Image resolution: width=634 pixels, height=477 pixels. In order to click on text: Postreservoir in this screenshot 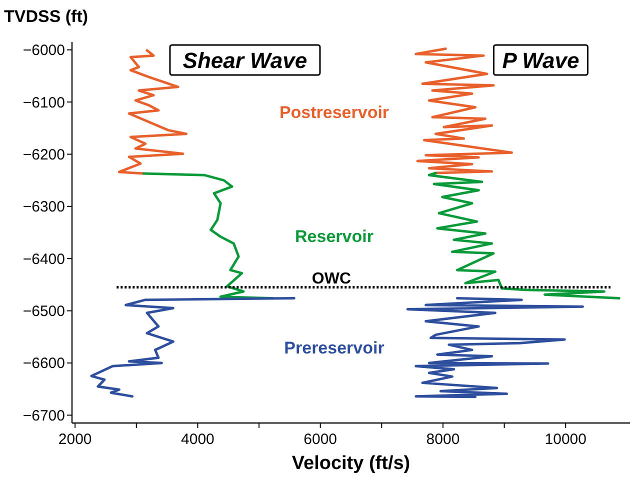, I will do `click(334, 112)`.